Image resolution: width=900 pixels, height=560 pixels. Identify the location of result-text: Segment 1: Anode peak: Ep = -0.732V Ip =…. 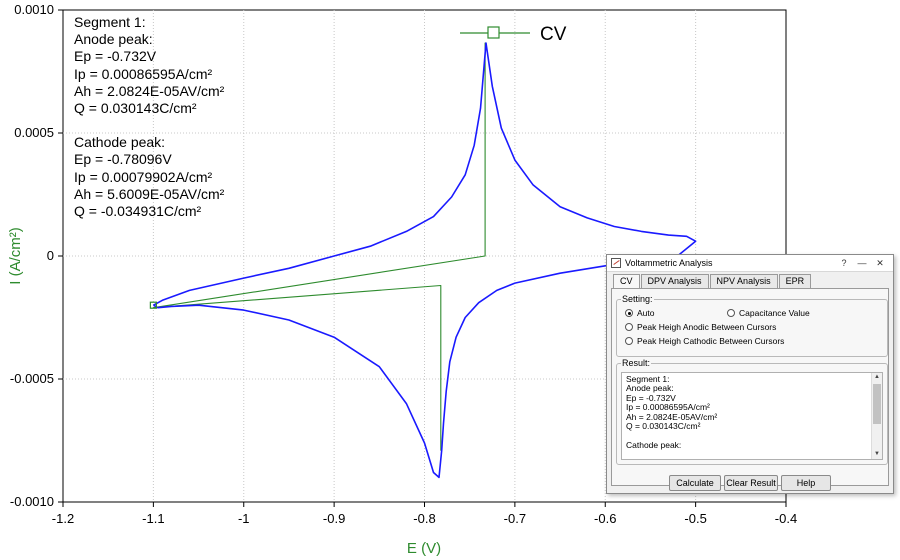
(752, 412).